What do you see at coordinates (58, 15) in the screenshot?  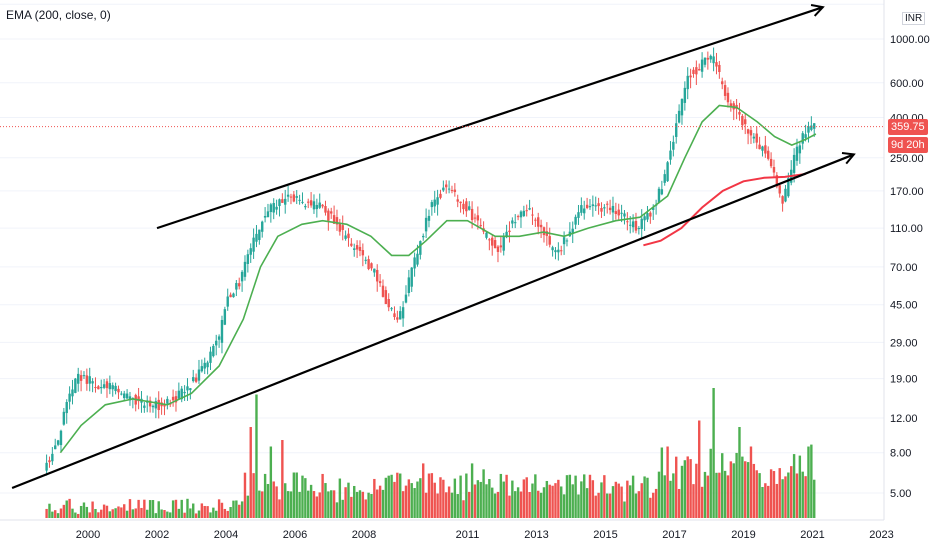 I see `indicator-legend: EMA (200, close, 0)` at bounding box center [58, 15].